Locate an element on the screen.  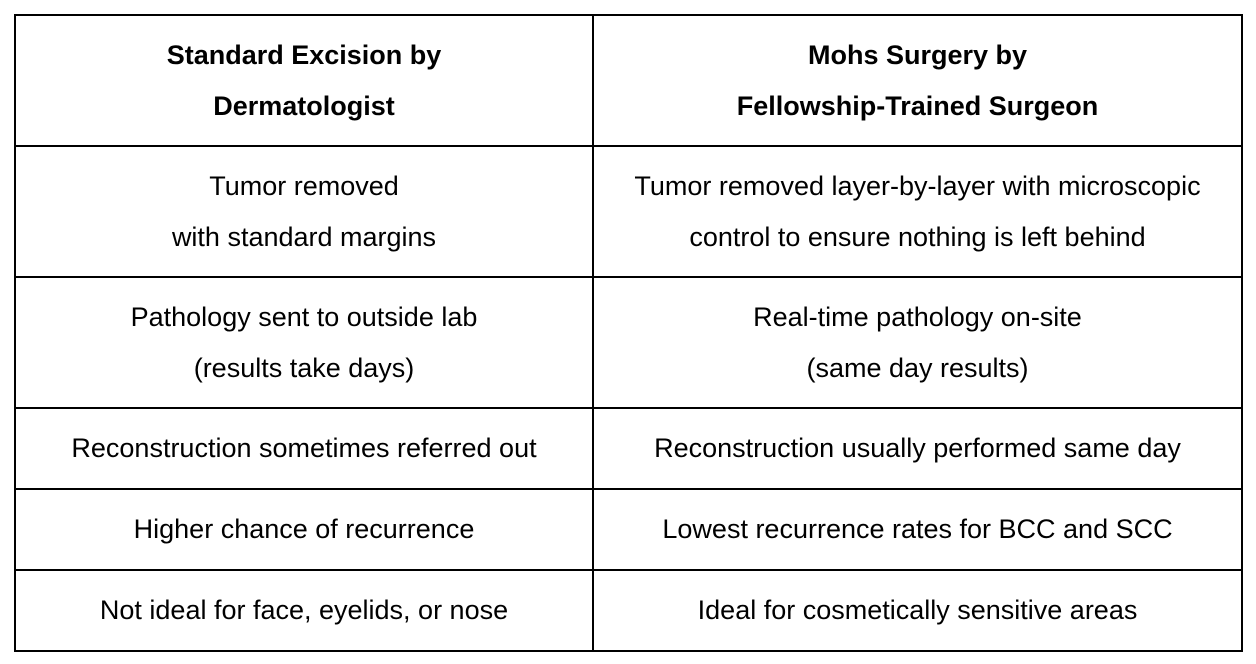
cell-line: Pathology sent to outside lab is located at coordinates (304, 316).